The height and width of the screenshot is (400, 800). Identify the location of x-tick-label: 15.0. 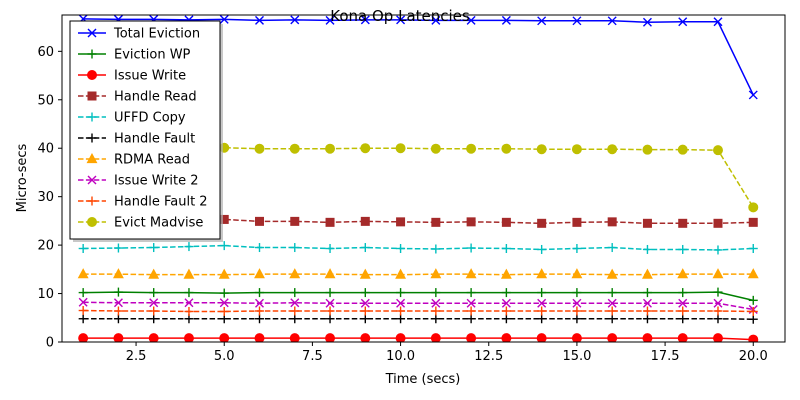
(576, 356).